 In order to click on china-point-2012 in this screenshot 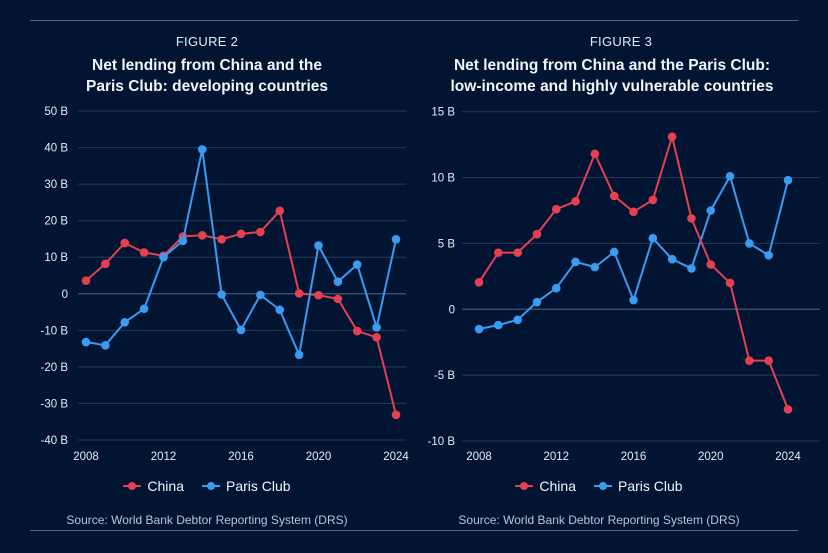, I will do `click(556, 209)`.